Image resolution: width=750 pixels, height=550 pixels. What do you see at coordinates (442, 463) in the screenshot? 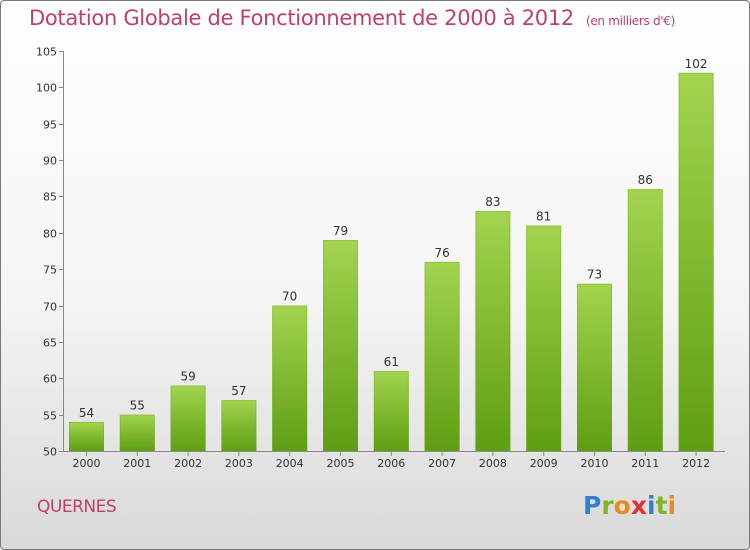
I see `x-tick-label: 2007` at bounding box center [442, 463].